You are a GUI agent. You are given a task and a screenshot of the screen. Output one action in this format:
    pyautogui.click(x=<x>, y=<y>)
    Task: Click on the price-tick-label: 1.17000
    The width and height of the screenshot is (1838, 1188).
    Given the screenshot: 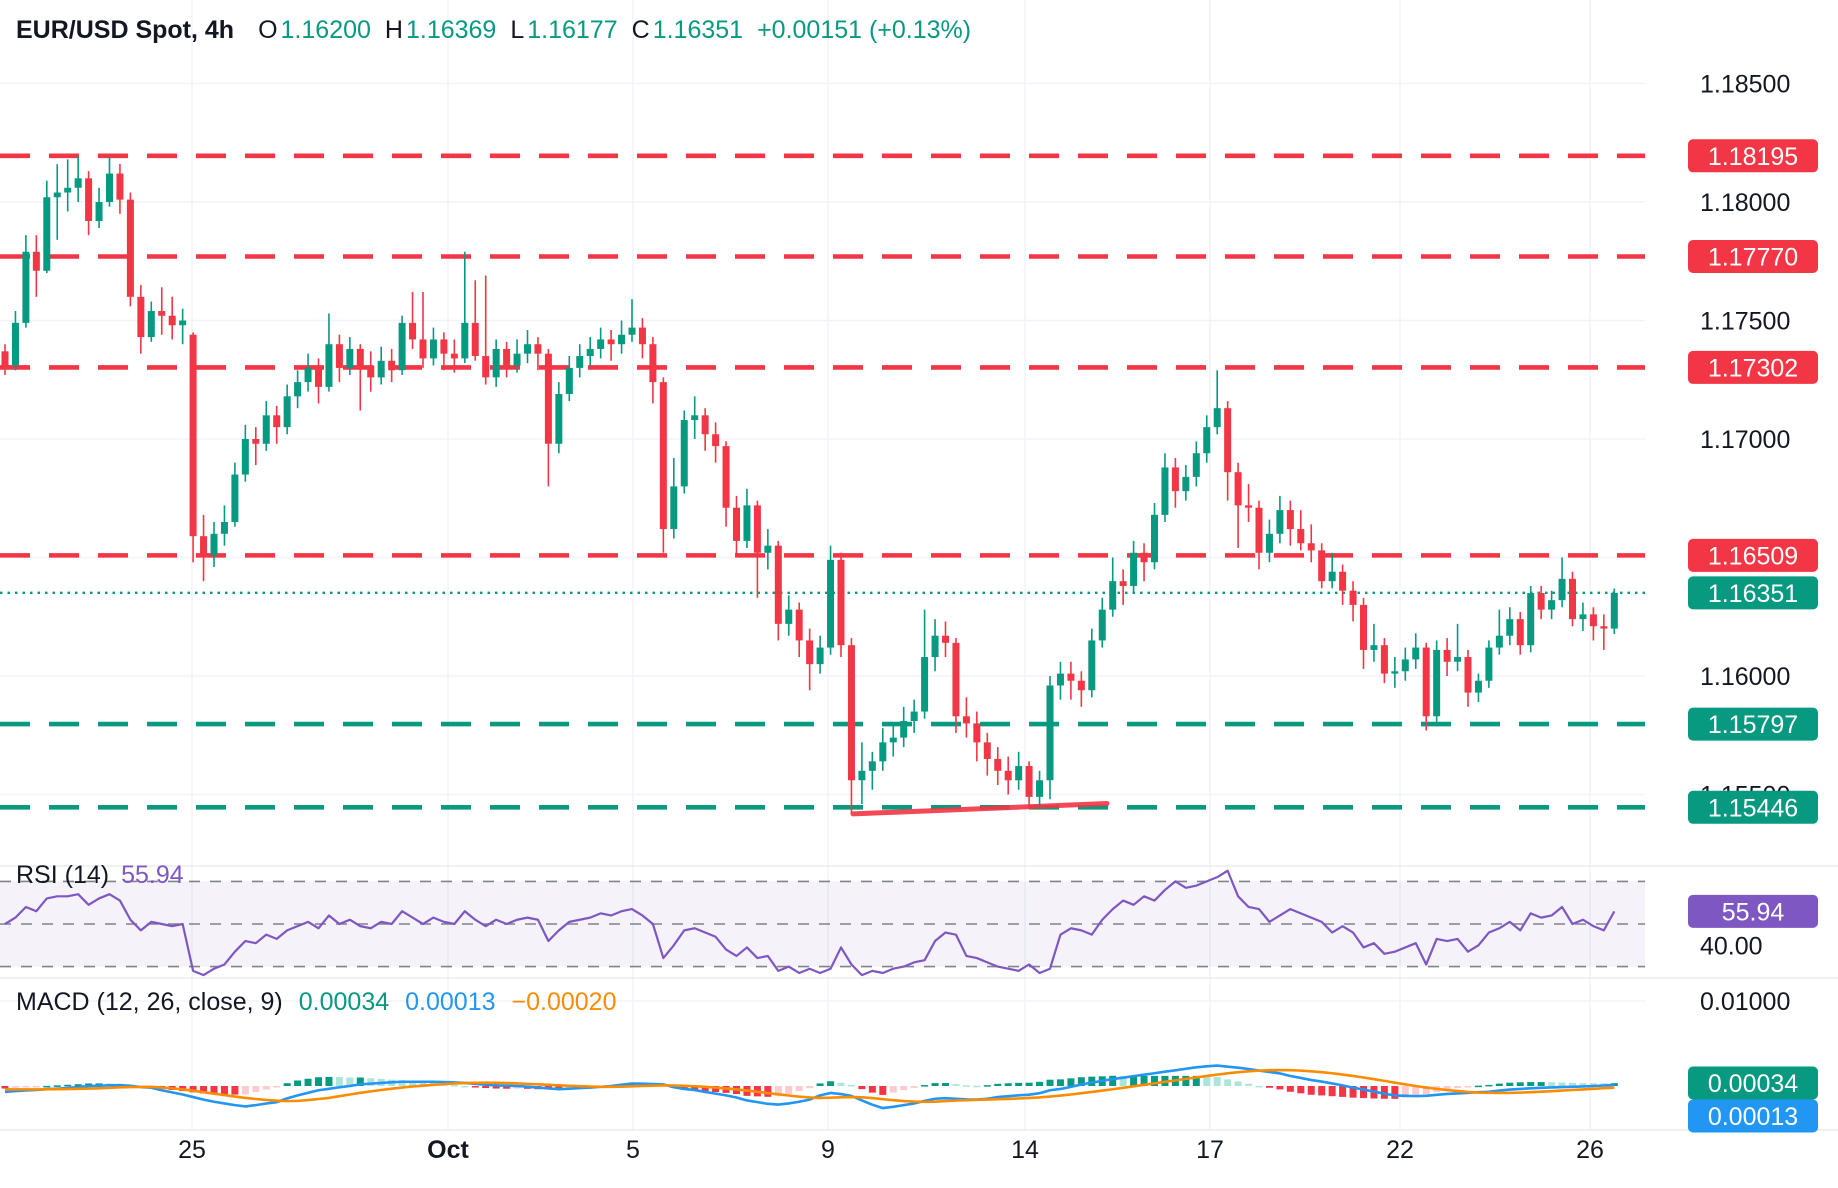 What is the action you would take?
    pyautogui.click(x=1745, y=440)
    